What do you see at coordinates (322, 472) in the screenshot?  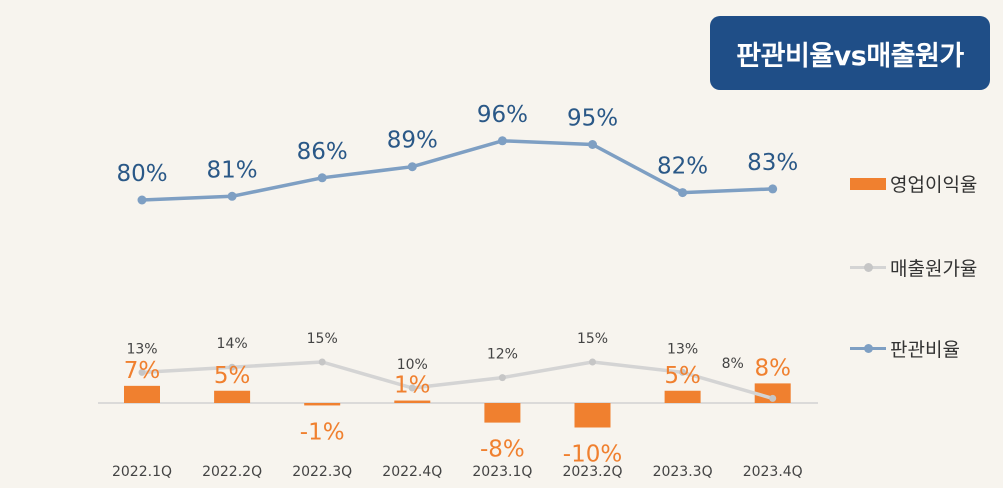 I see `x-tick-label: 2022.3Q` at bounding box center [322, 472].